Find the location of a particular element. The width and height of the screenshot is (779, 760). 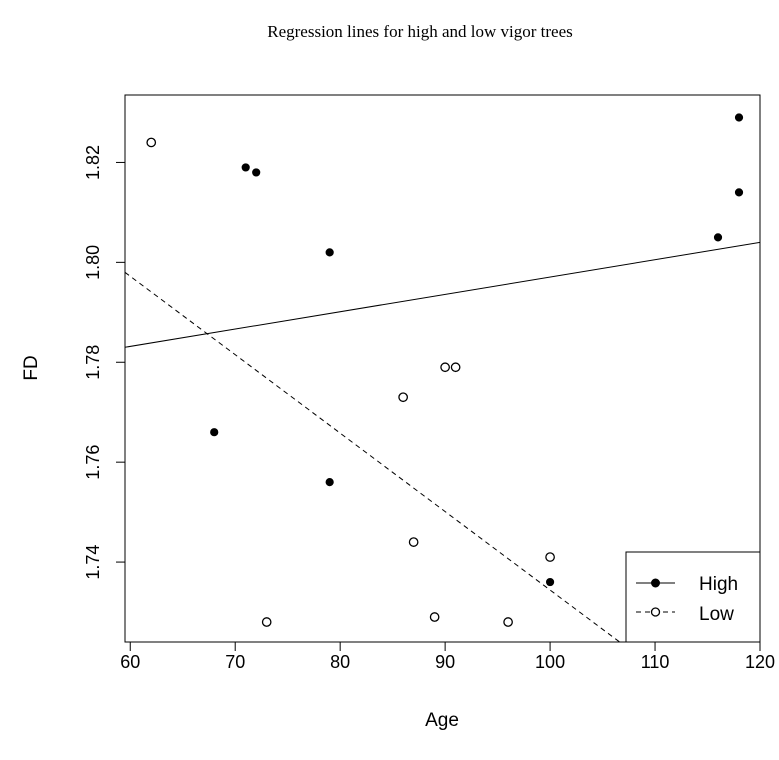

y-tick-label: 1.76 is located at coordinates (93, 462).